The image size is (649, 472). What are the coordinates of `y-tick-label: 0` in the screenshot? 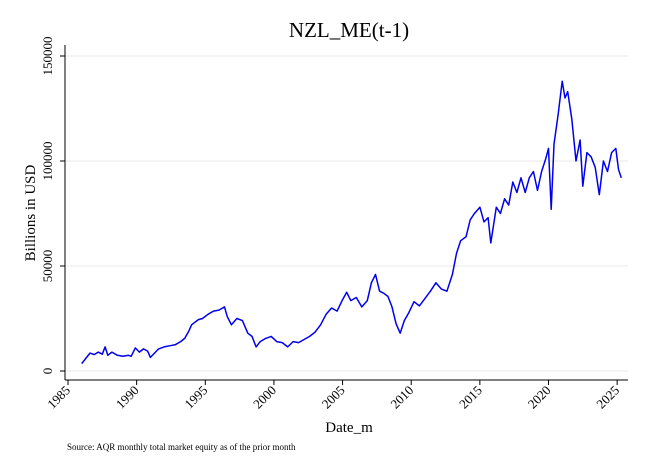 It's located at (47, 371).